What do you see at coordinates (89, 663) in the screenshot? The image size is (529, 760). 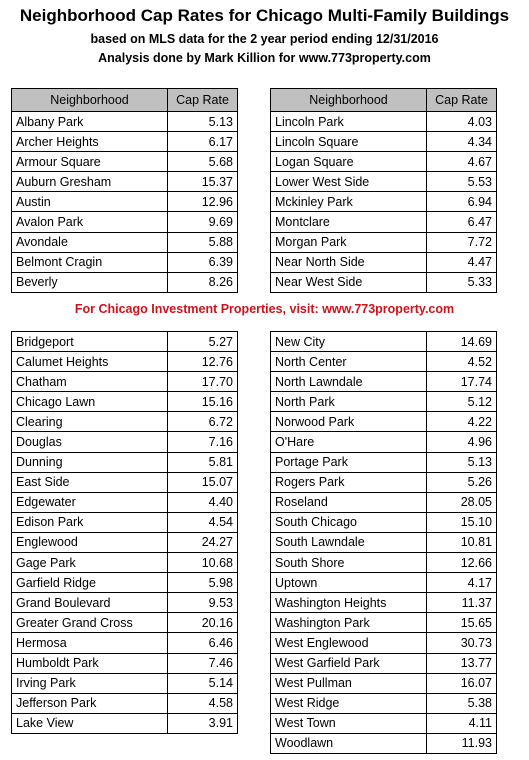 I see `neighborhood-name: Humboldt Park` at bounding box center [89, 663].